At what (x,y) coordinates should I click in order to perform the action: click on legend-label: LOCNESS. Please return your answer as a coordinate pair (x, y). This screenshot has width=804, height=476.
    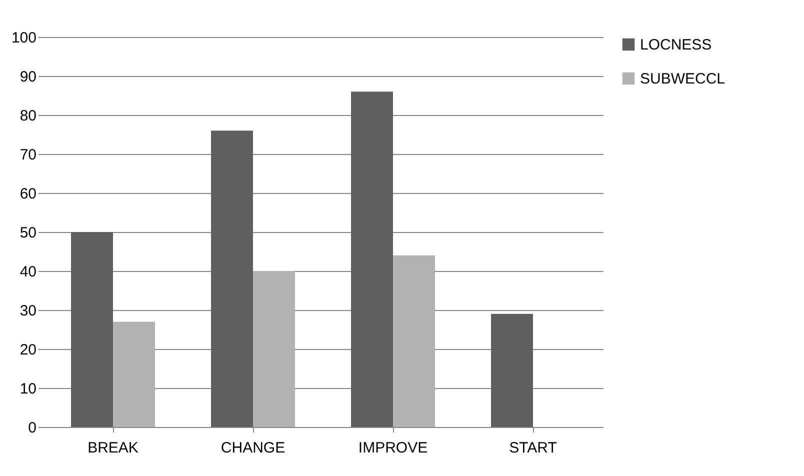
    Looking at the image, I should click on (676, 45).